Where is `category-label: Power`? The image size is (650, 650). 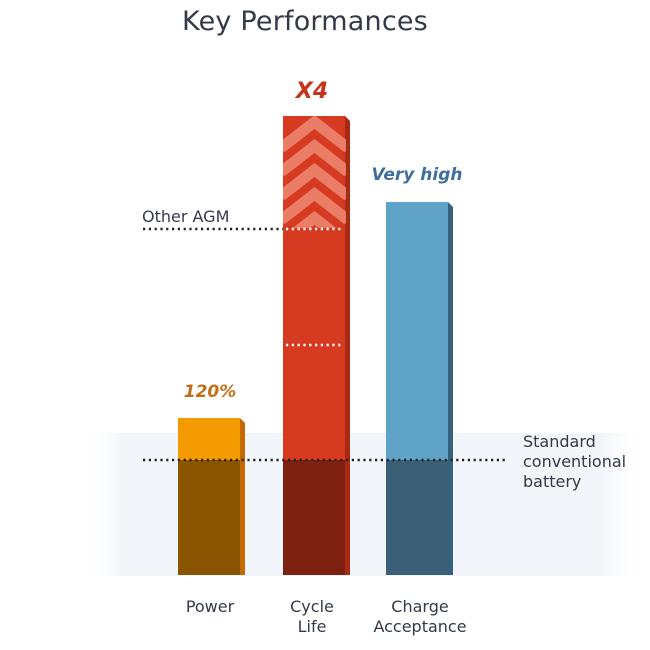
category-label: Power is located at coordinates (210, 606).